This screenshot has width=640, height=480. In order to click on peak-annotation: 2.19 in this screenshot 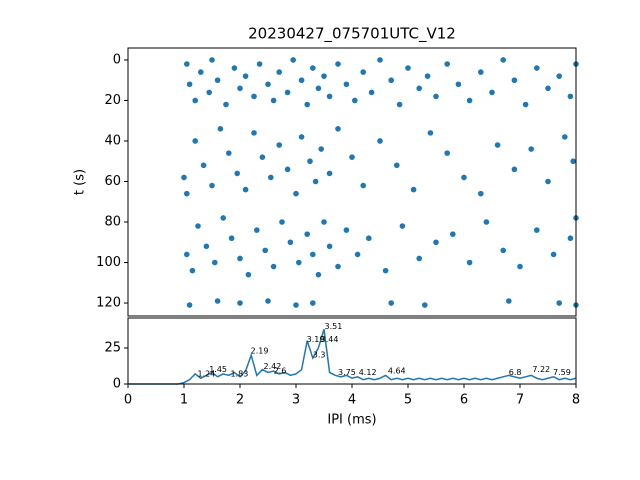, I will do `click(260, 350)`.